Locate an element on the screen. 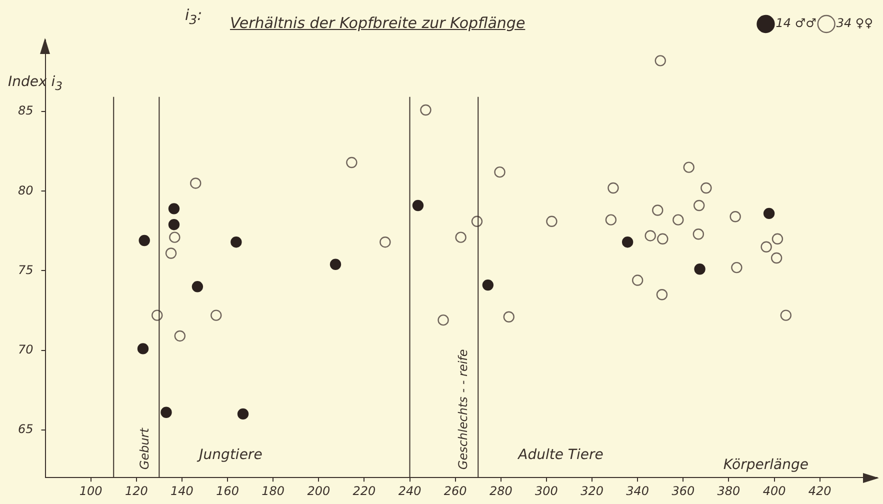  y-tick-label: 70 is located at coordinates (26, 349).